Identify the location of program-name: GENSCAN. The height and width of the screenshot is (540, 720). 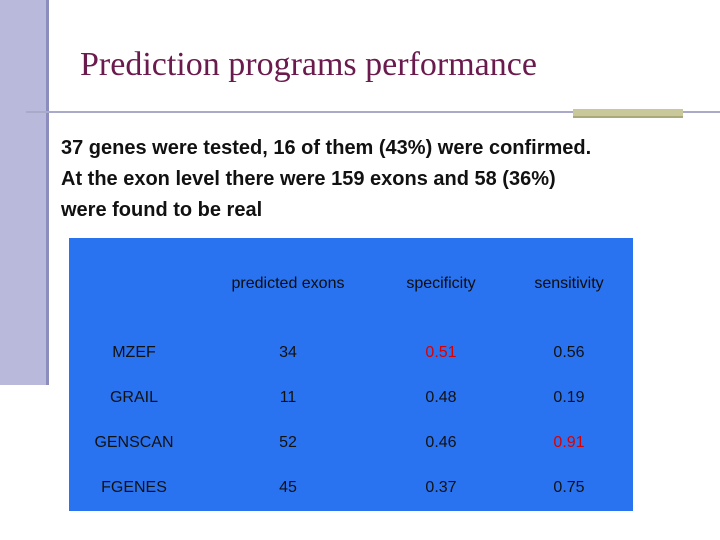
(134, 442).